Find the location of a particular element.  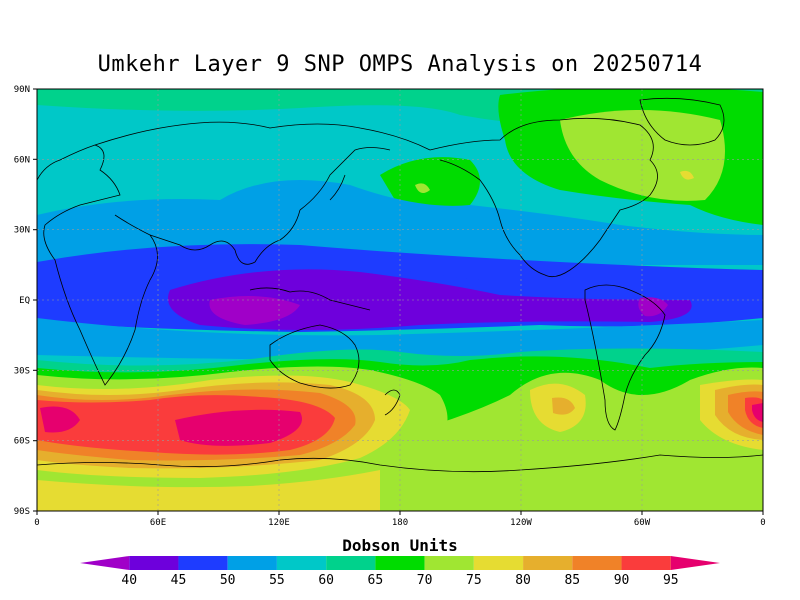

colorbar-low-arrow is located at coordinates (105, 563).